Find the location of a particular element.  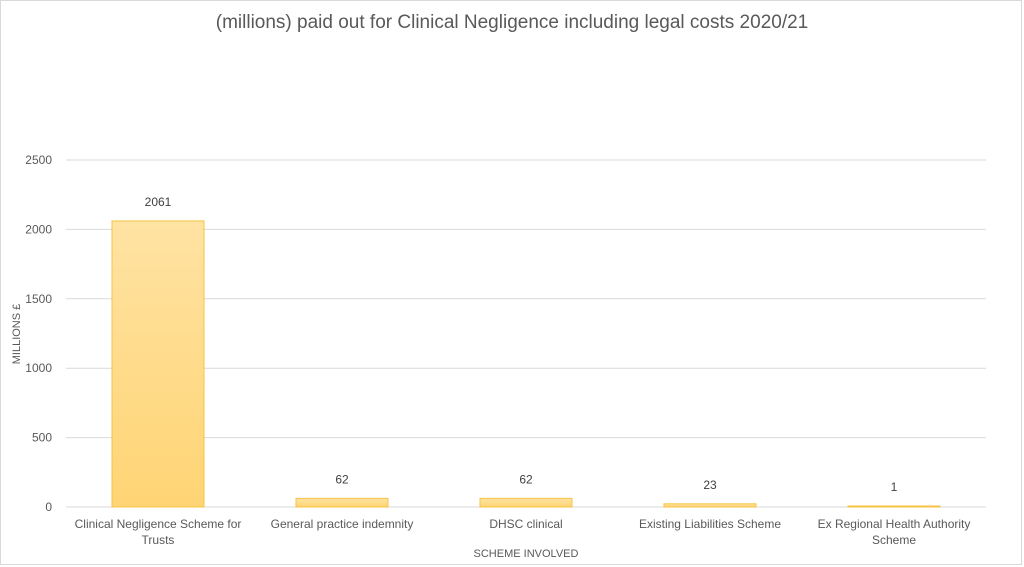

y-tick-label: 0 is located at coordinates (48, 507).